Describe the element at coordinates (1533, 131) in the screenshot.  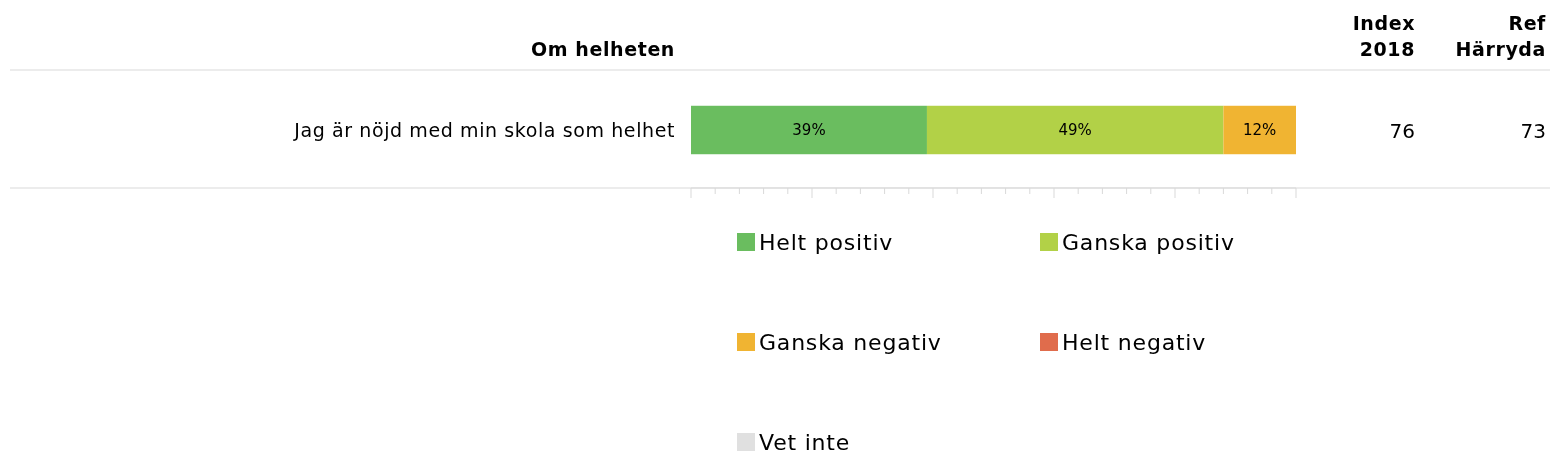
I see `text: 73` at that location.